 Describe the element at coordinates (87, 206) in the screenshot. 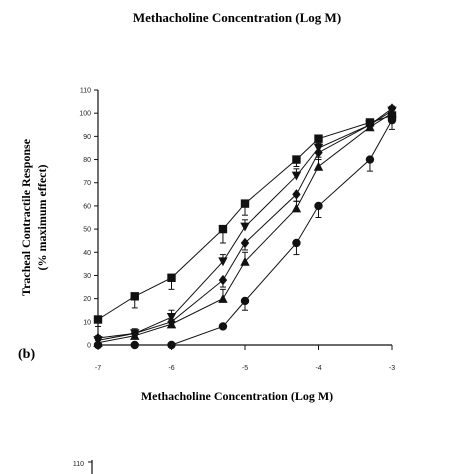

I see `y-tick-label: 60` at that location.